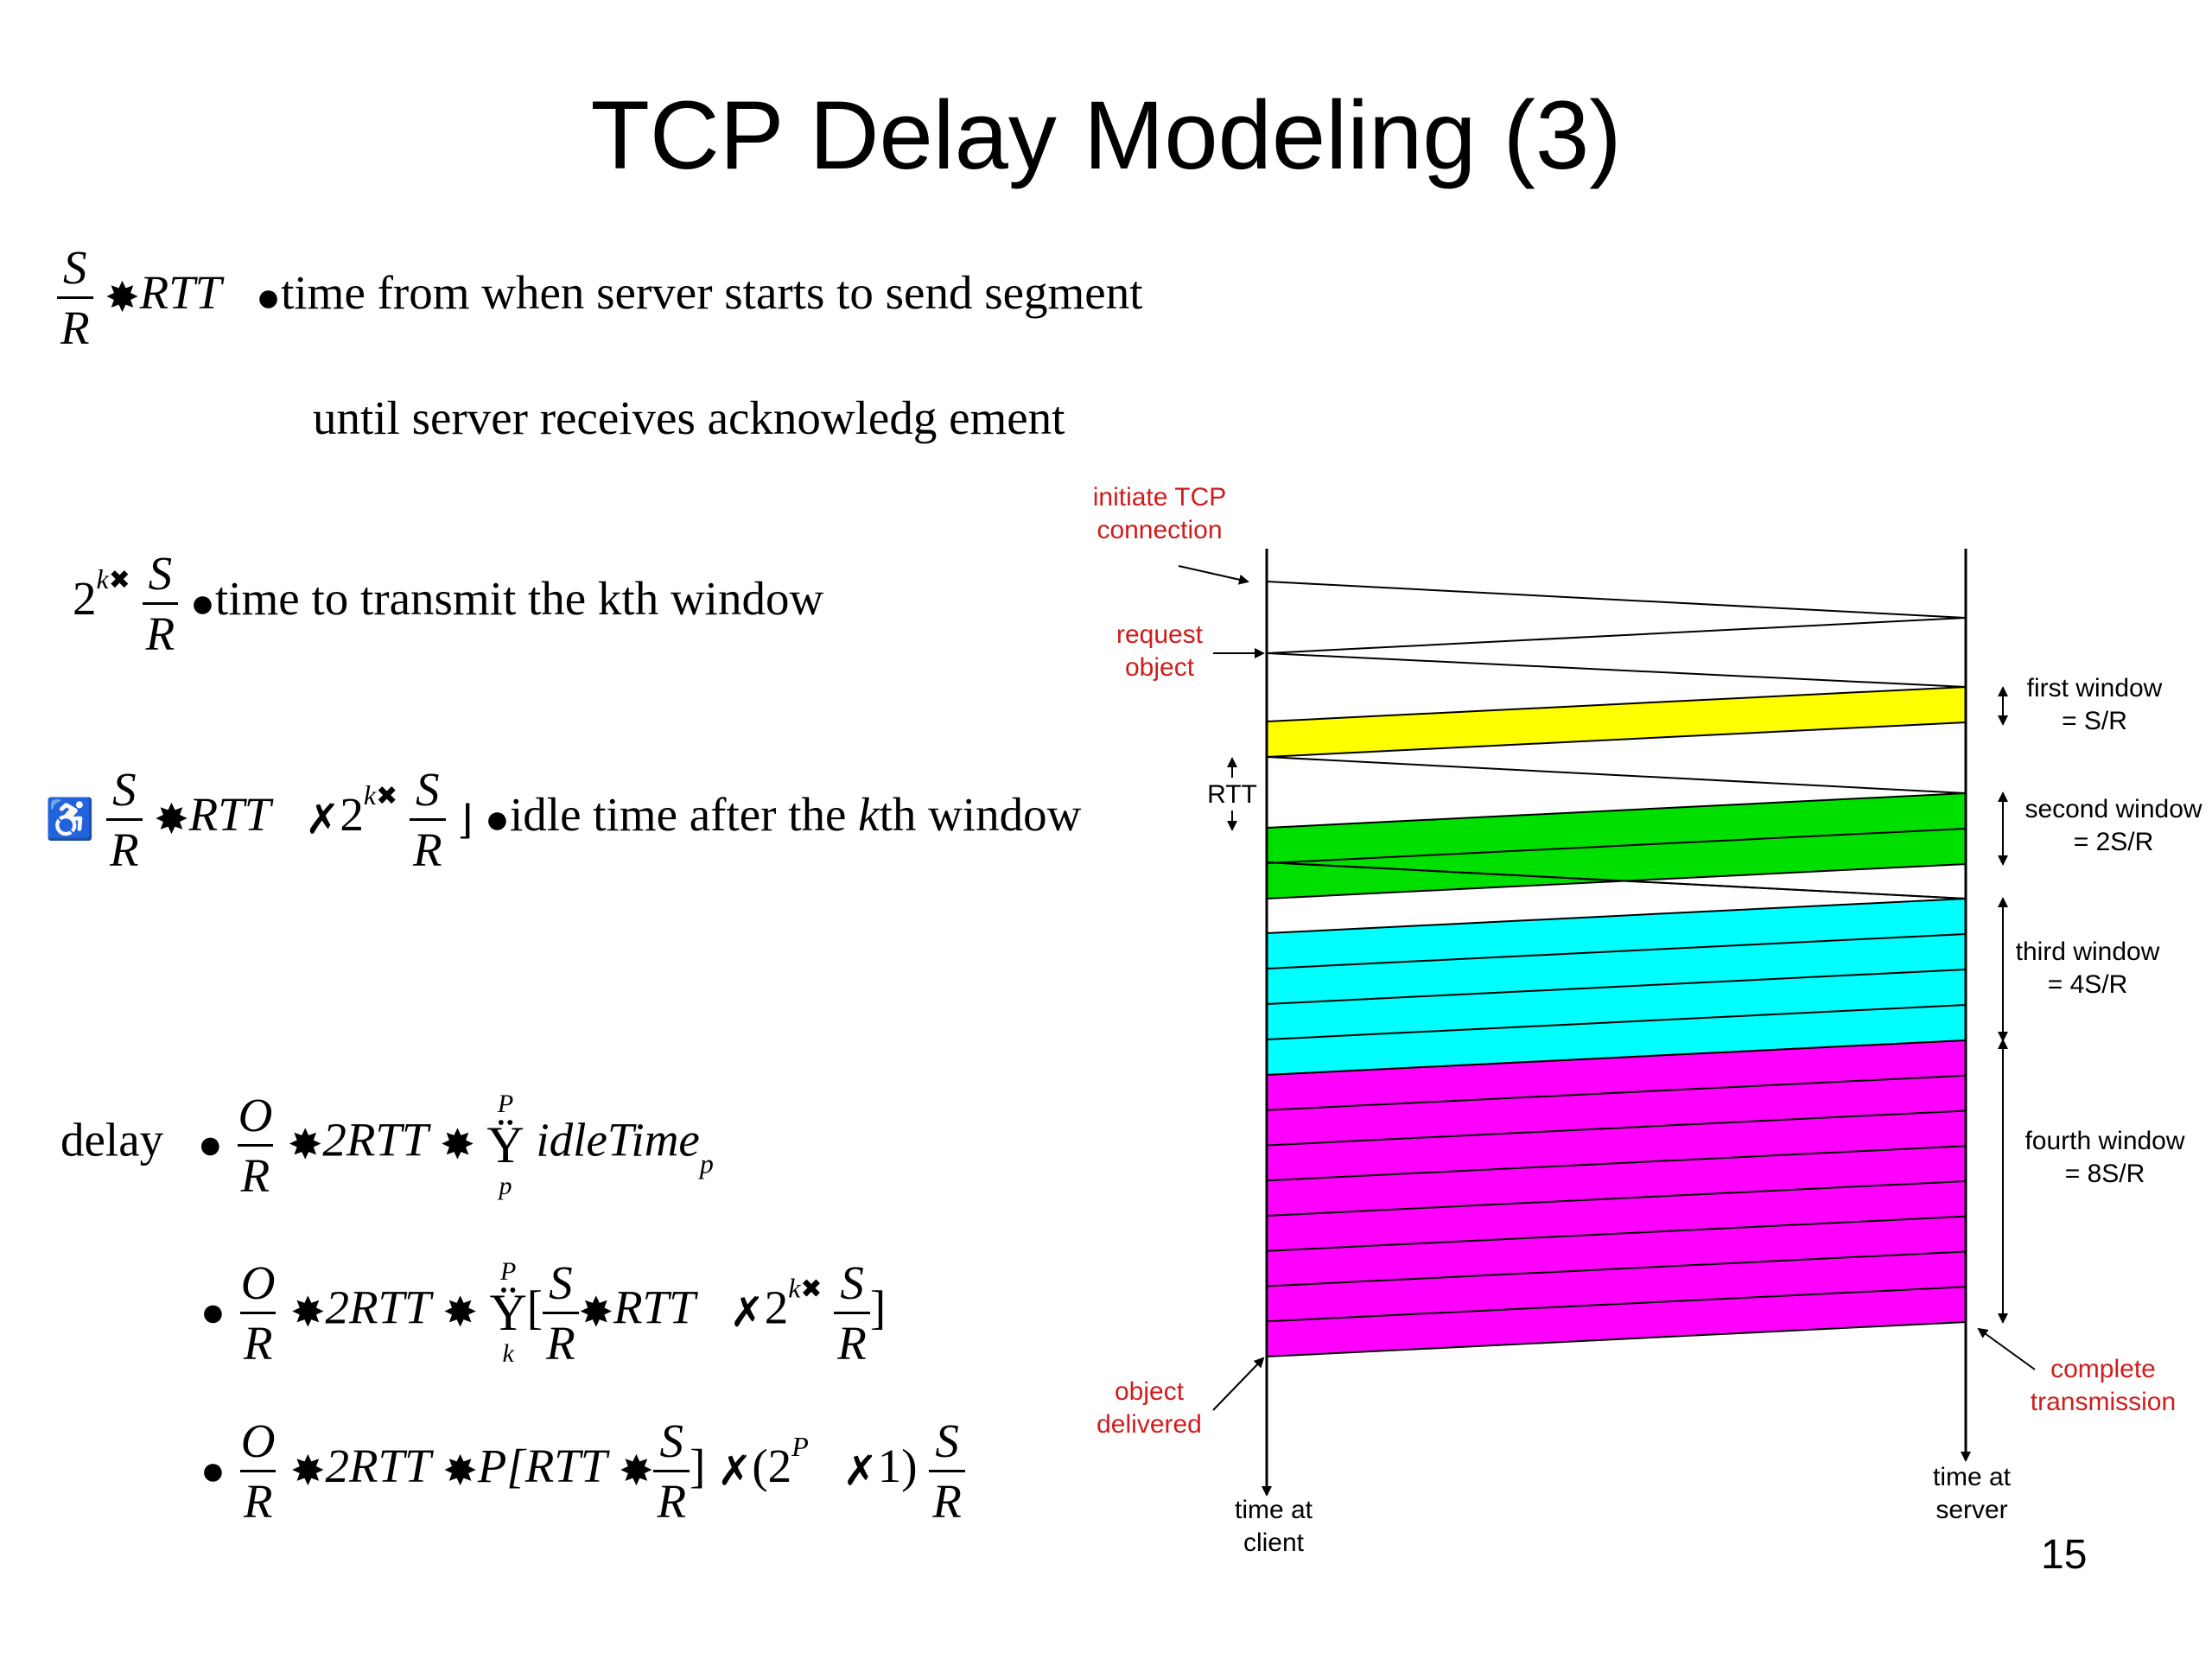  I want to click on equation-text: time to transmit the kth window, so click(519, 599).